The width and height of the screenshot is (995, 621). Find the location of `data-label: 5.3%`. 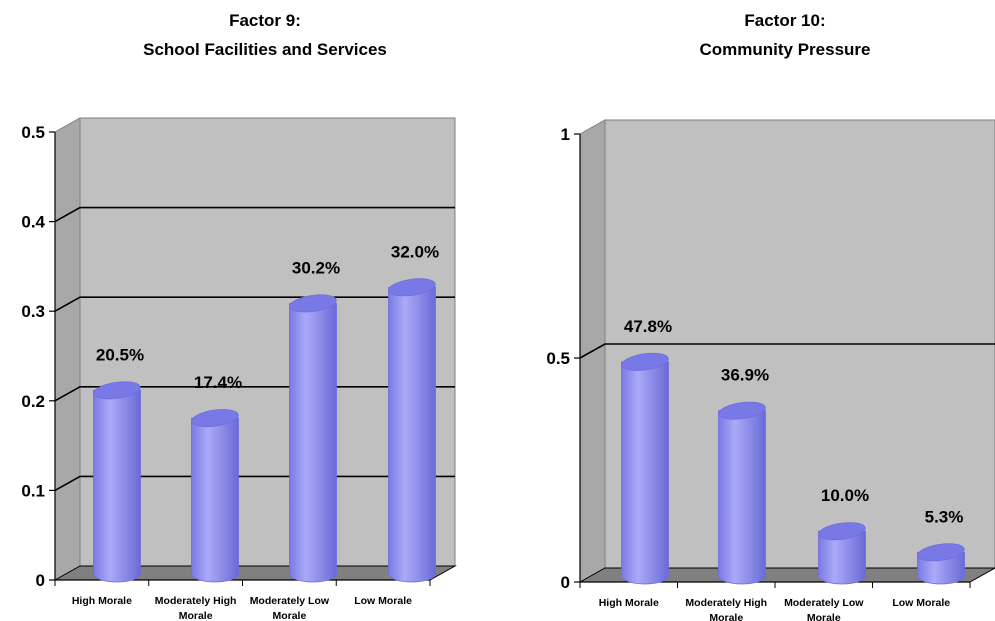

data-label: 5.3% is located at coordinates (944, 516).